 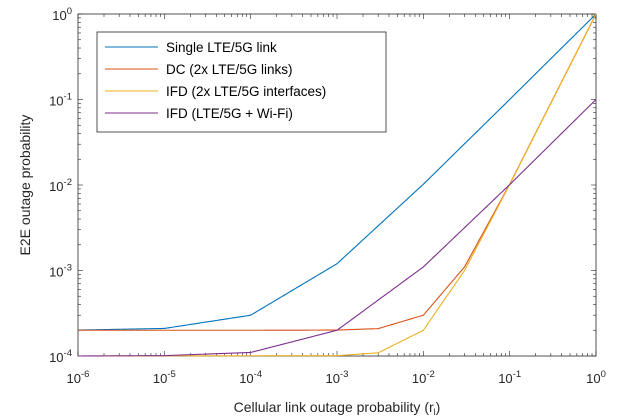 I want to click on x-tick-label-3: 10⁻³, so click(x=337, y=377).